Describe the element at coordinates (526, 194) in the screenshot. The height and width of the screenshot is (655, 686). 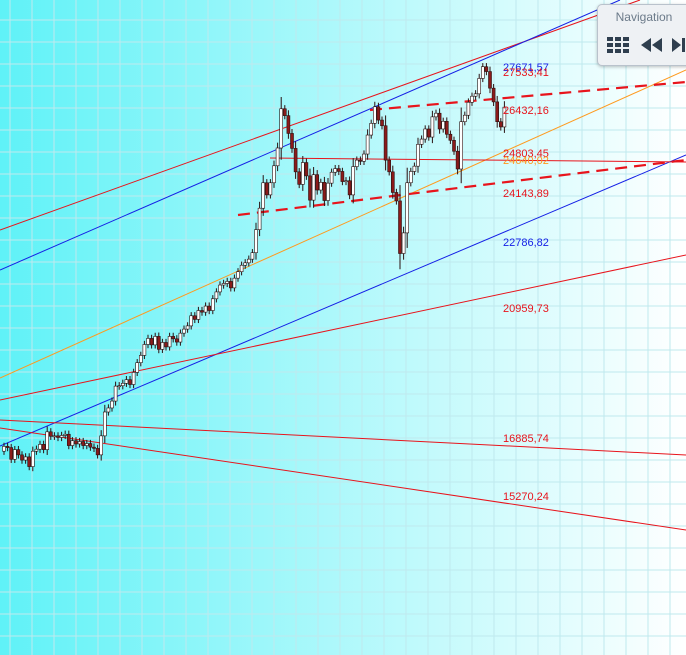
I see `price-level-label: 24143,89` at that location.